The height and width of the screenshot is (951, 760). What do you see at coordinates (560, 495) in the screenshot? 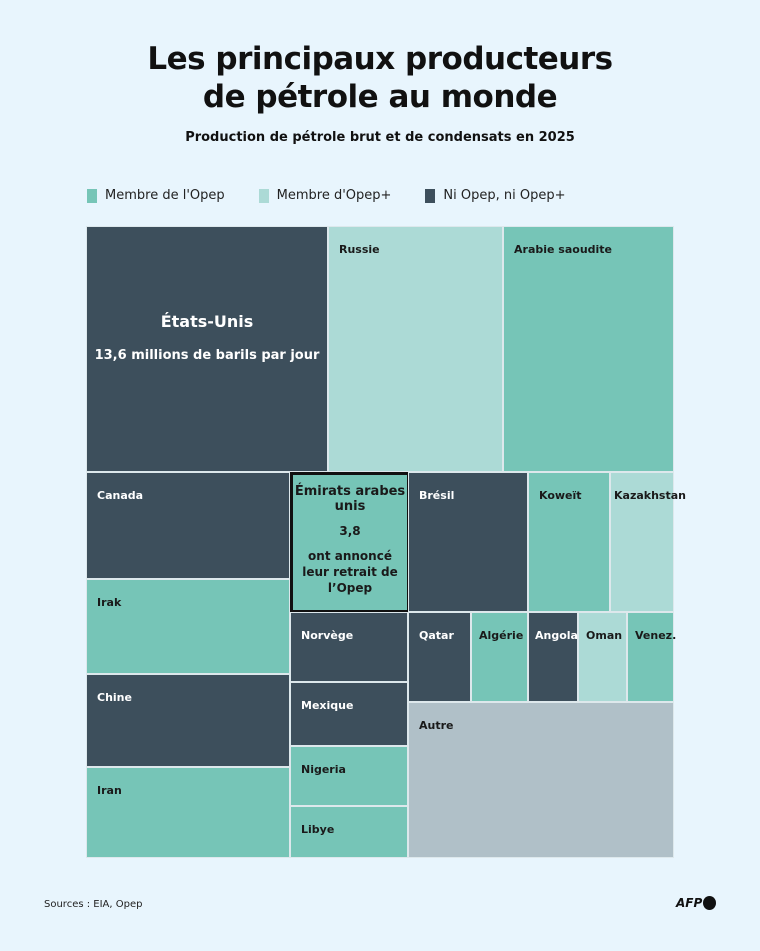
I see `cell-label: Koweït` at bounding box center [560, 495].